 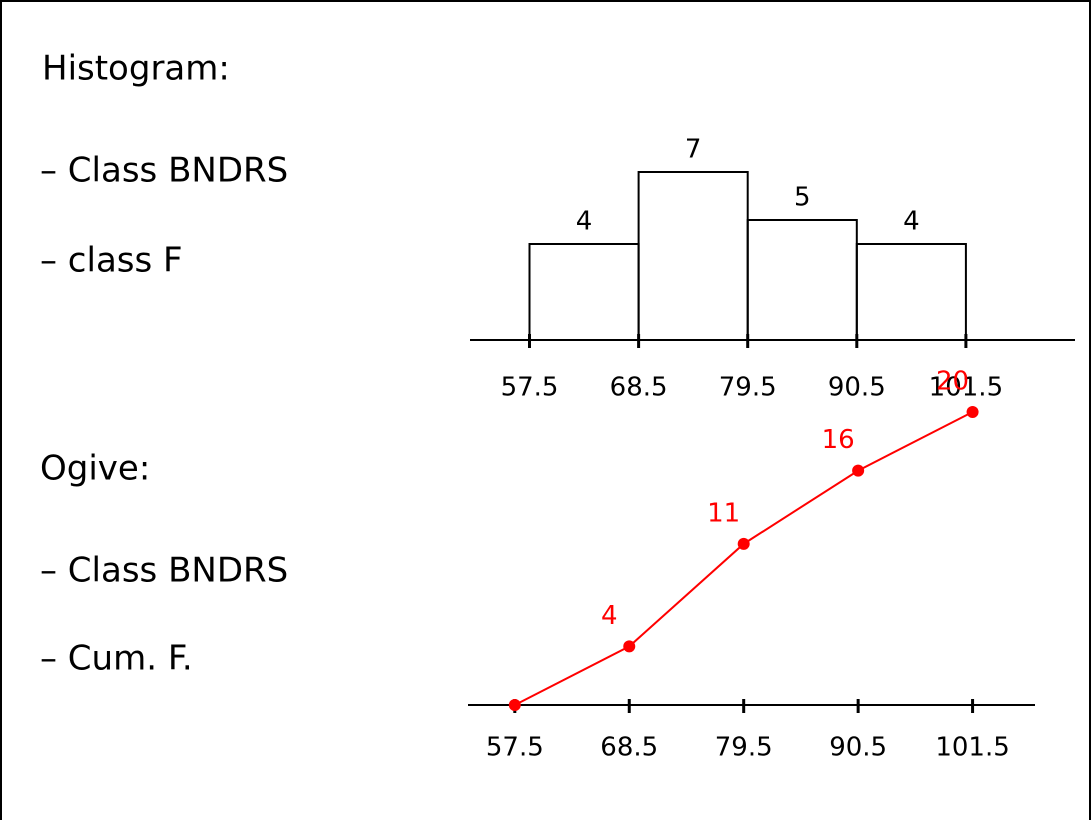 I want to click on point-label: 16, so click(x=838, y=440).